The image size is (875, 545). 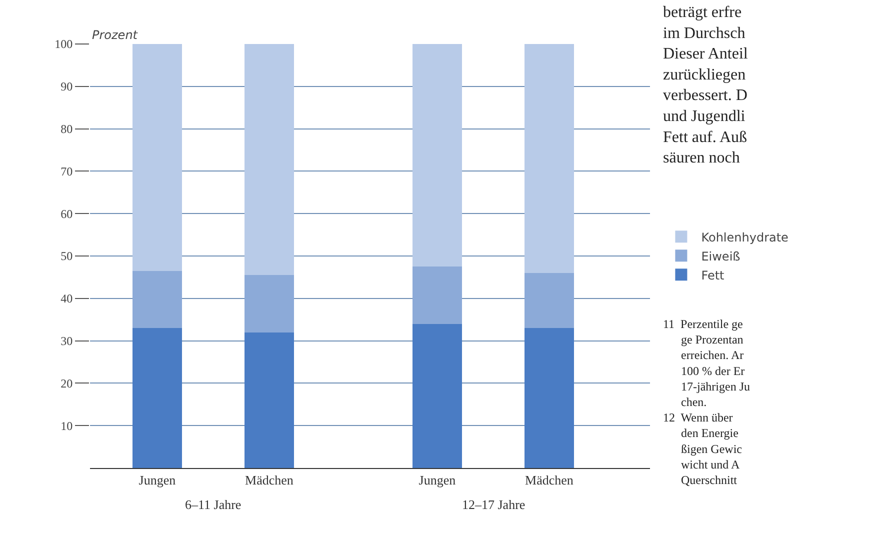 I want to click on y-tick-label: 40, so click(x=66, y=299).